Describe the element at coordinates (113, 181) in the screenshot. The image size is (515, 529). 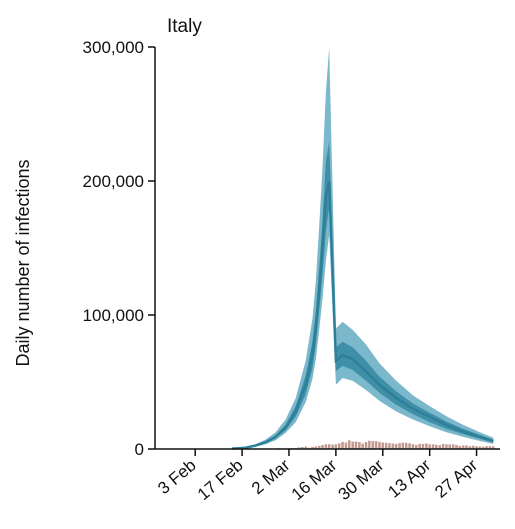
I see `y-tick-label: 200,000` at that location.